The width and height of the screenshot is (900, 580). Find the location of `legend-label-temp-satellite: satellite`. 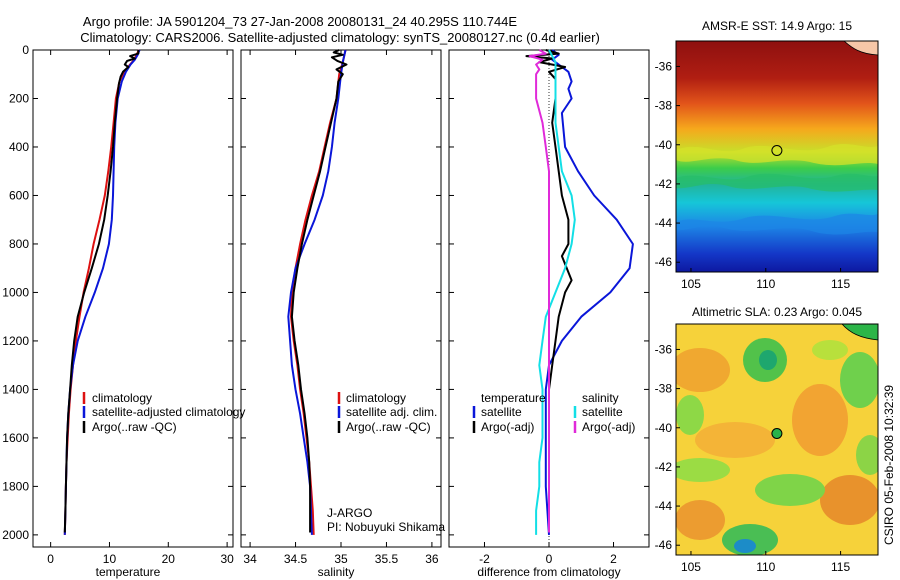

legend-label-temp-satellite: satellite is located at coordinates (501, 412).